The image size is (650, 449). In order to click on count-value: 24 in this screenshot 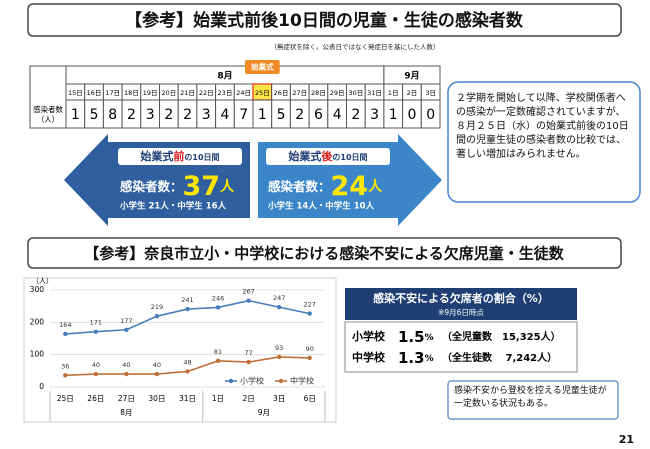, I will do `click(350, 186)`.